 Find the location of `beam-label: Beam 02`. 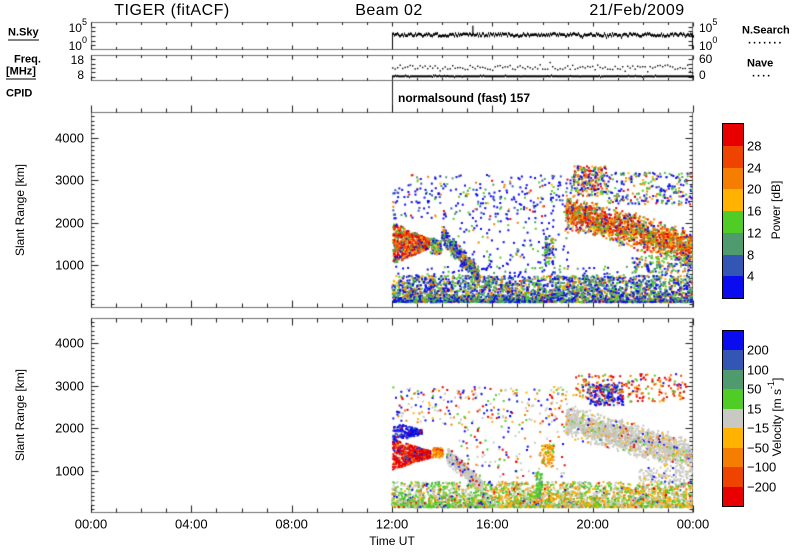

beam-label: Beam 02 is located at coordinates (389, 10).